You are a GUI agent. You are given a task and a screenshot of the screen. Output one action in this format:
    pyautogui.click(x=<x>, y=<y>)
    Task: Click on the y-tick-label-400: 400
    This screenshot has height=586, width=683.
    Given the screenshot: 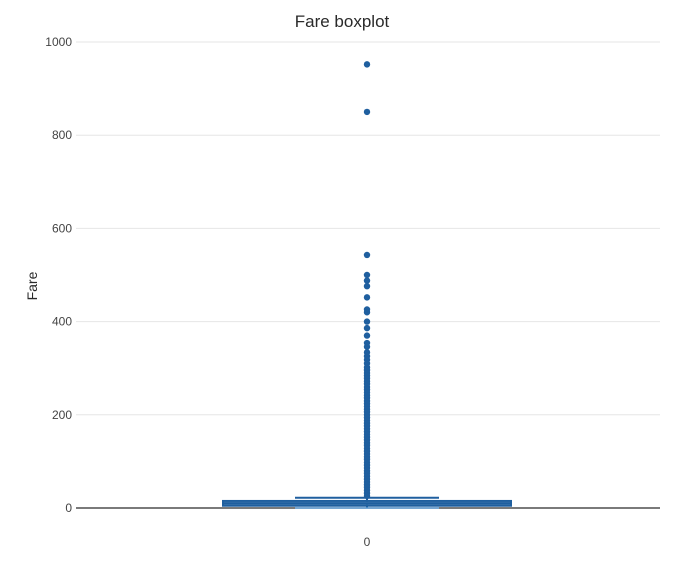 What is the action you would take?
    pyautogui.click(x=62, y=322)
    